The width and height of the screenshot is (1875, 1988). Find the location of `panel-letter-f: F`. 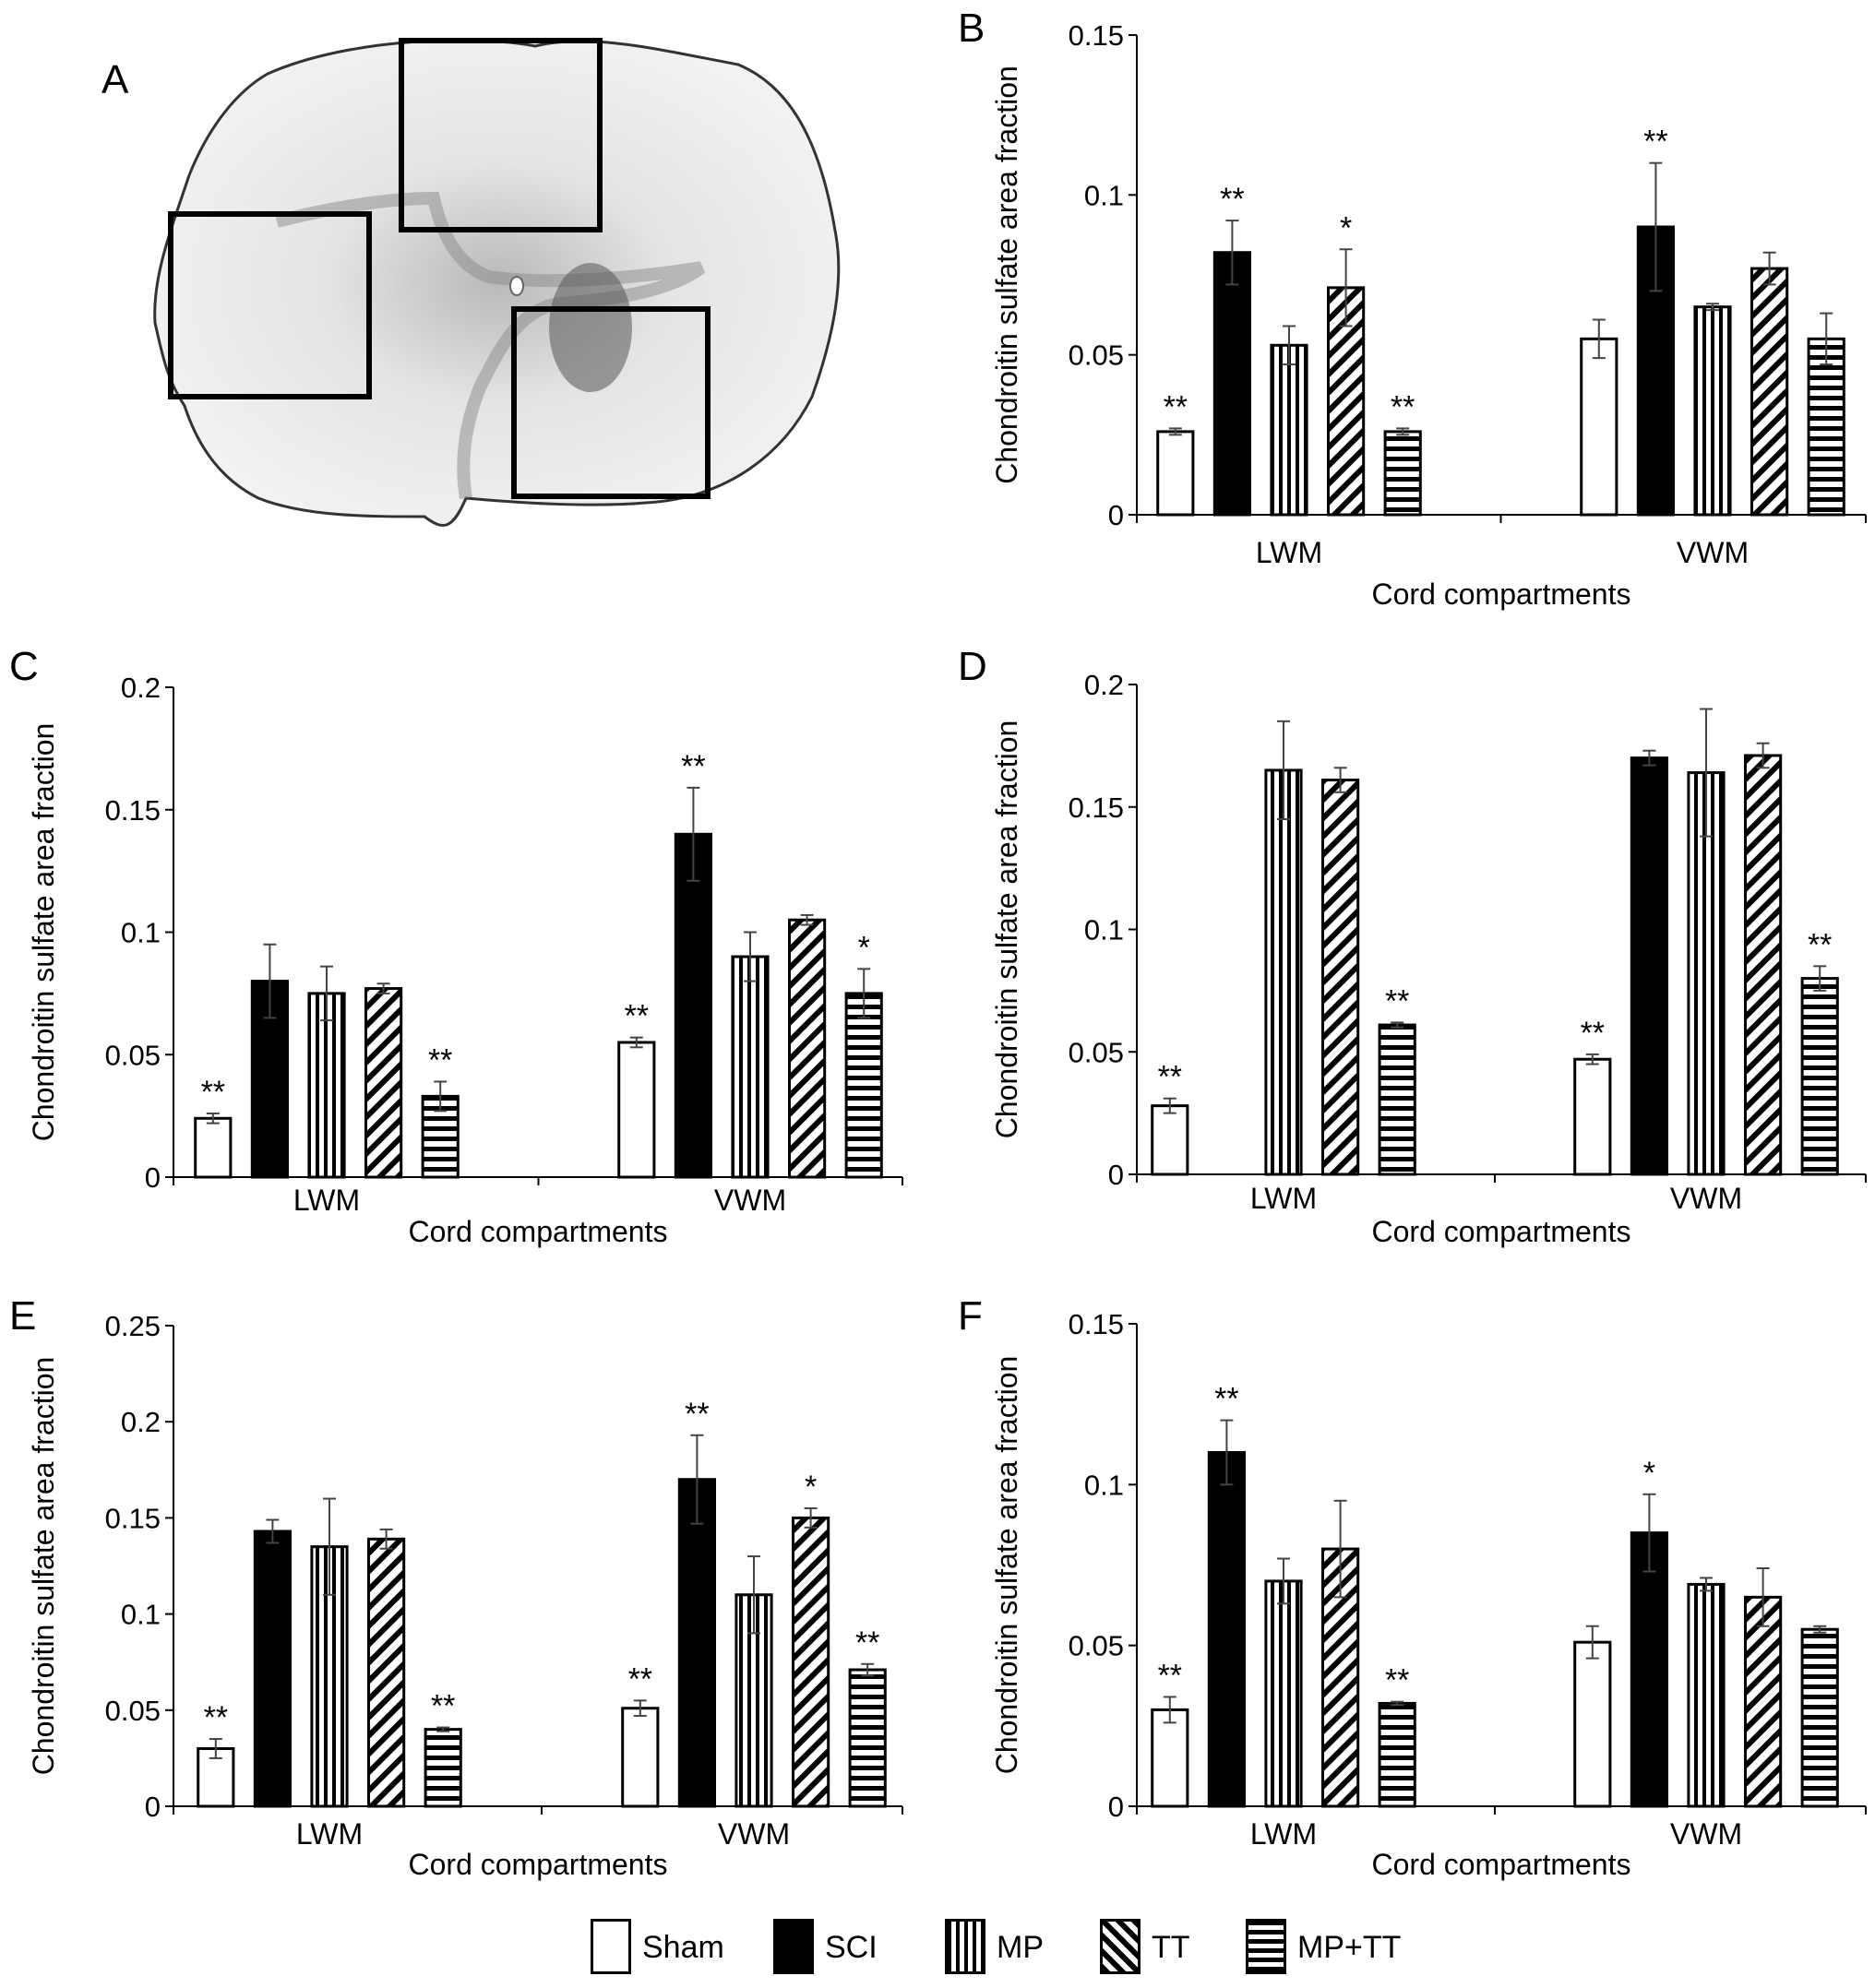

panel-letter-f: F is located at coordinates (971, 1316).